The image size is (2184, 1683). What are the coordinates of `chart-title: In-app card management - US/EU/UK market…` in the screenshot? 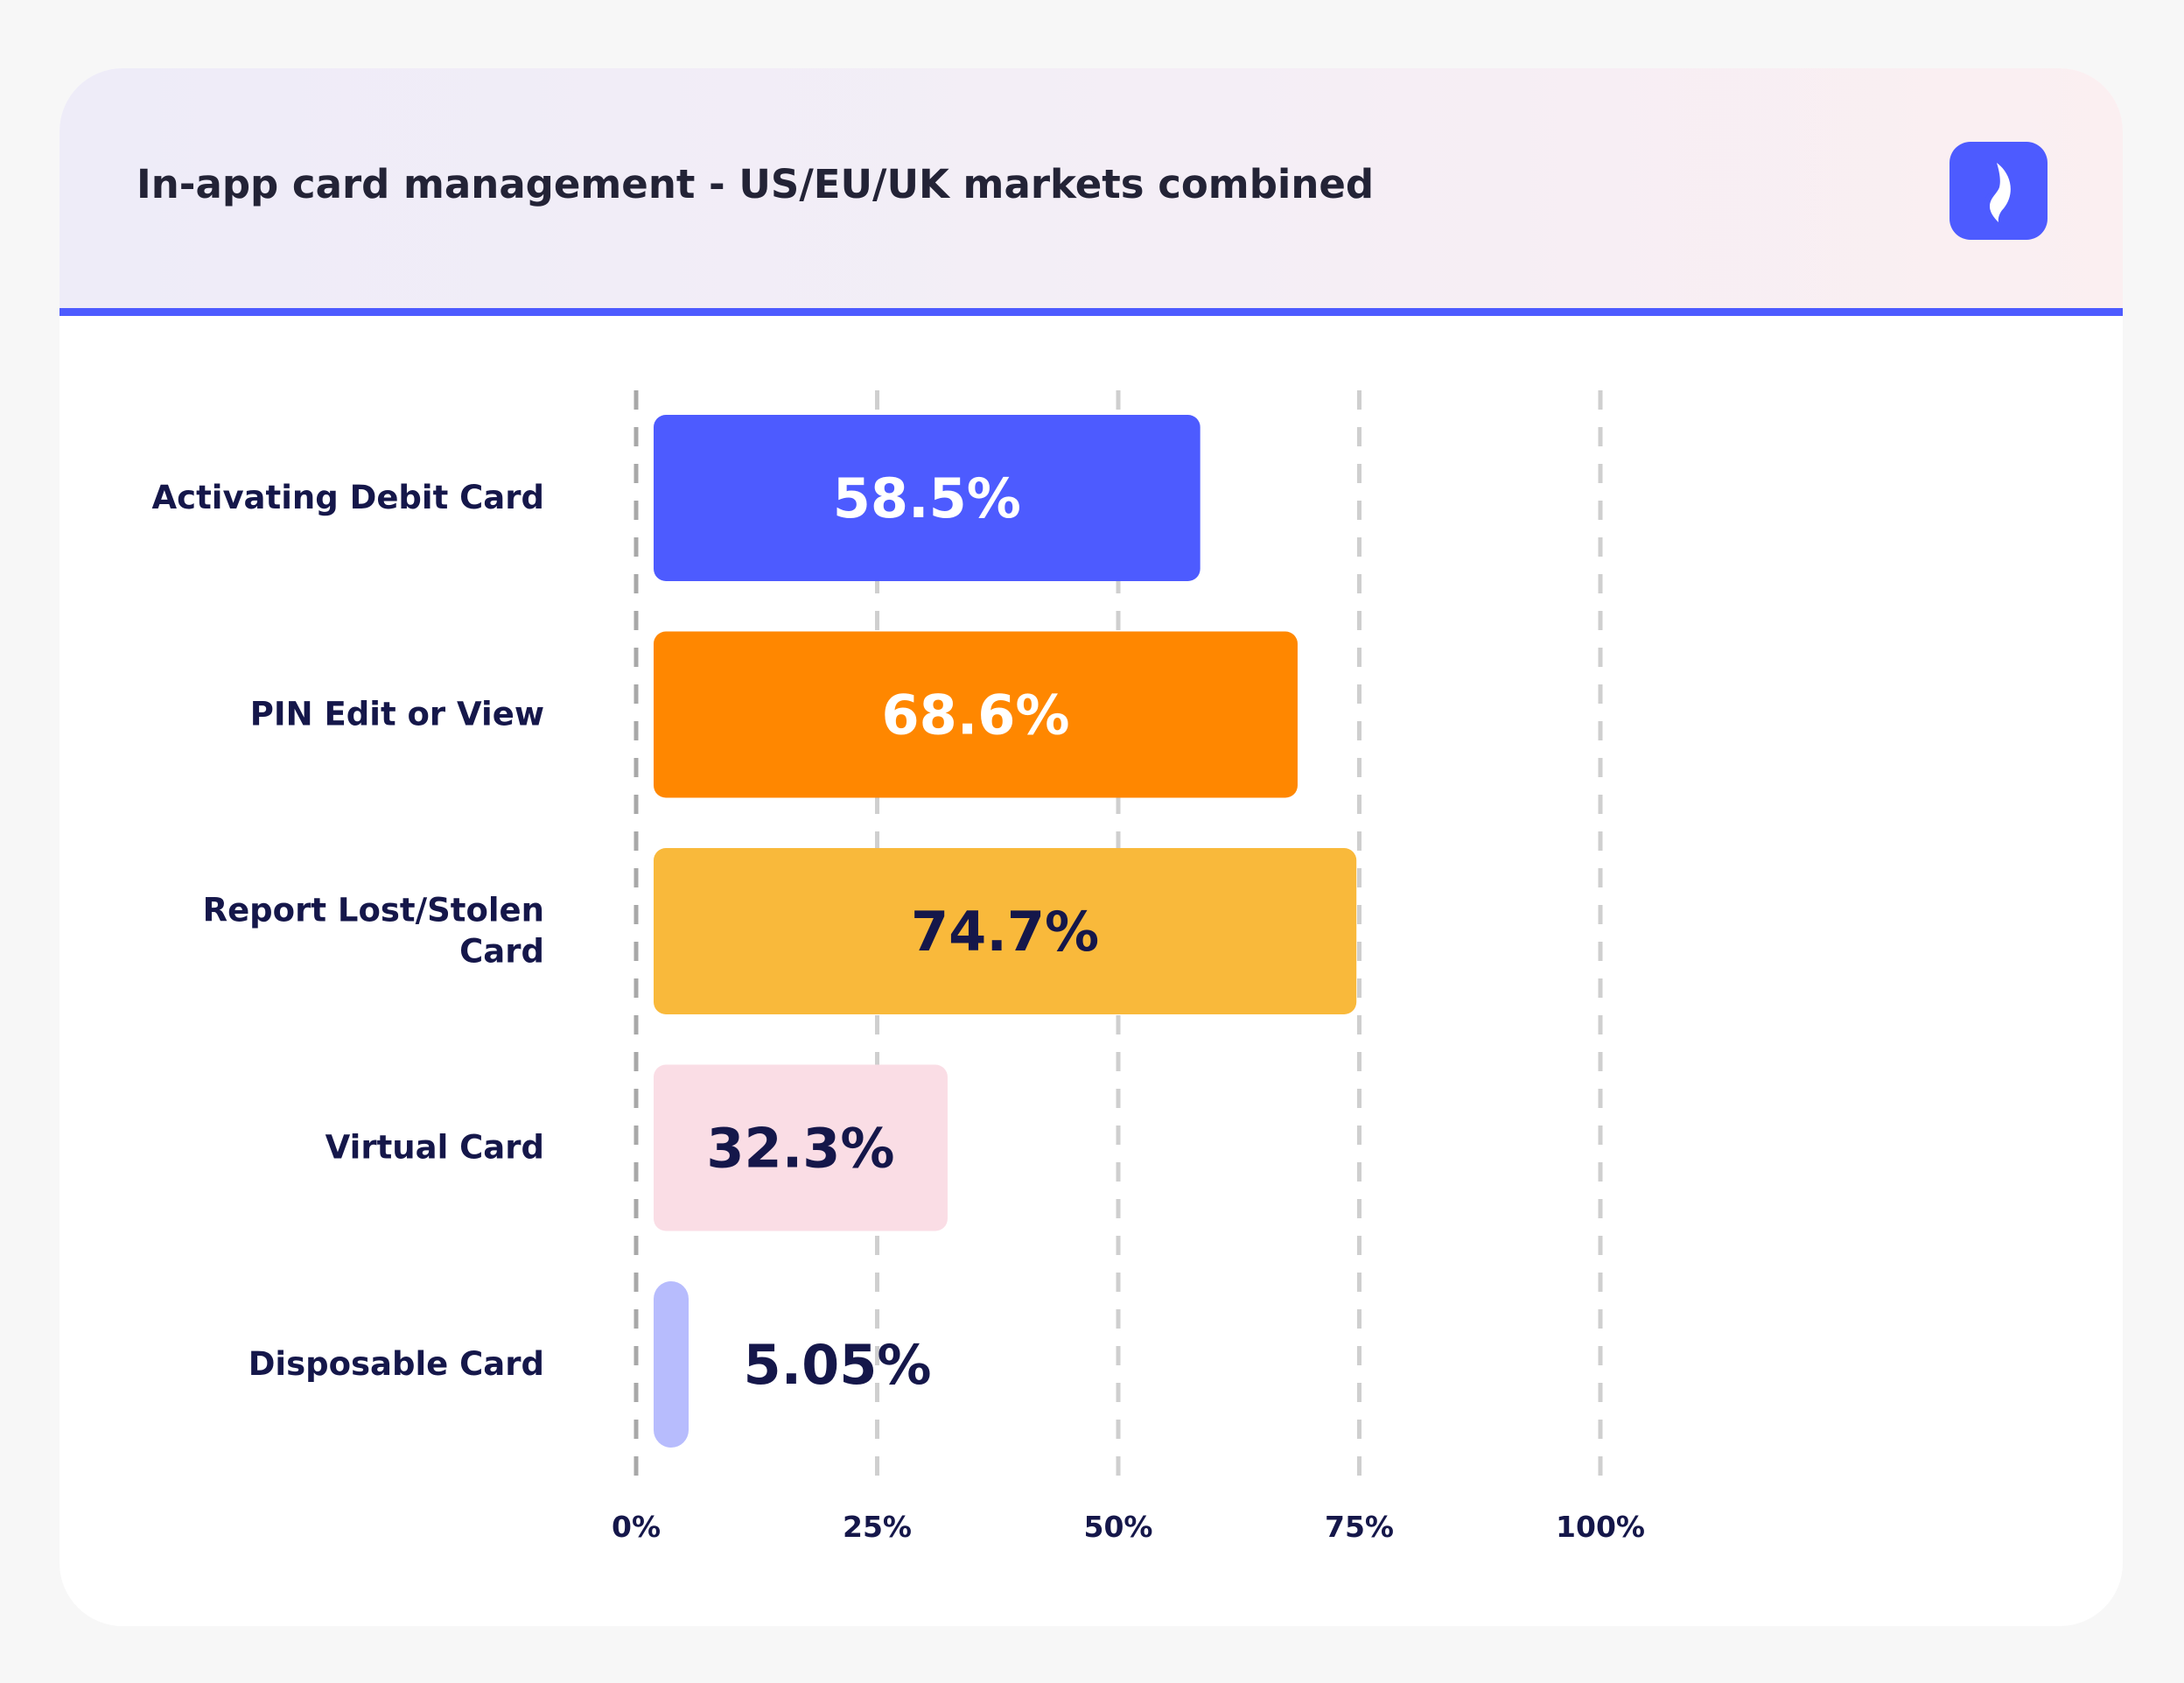 It's located at (755, 184).